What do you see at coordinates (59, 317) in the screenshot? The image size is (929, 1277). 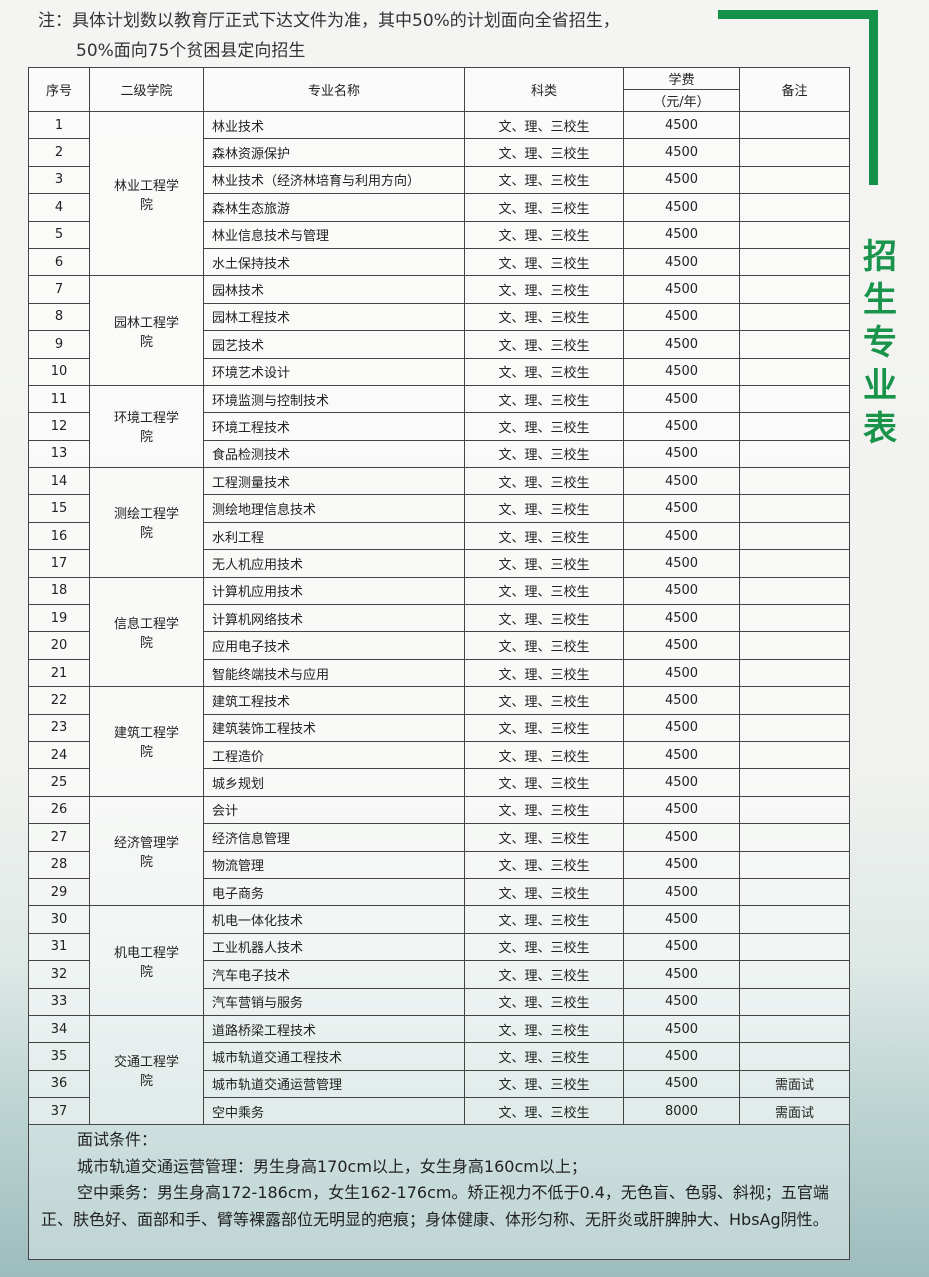 I see `seq-cell: 8` at bounding box center [59, 317].